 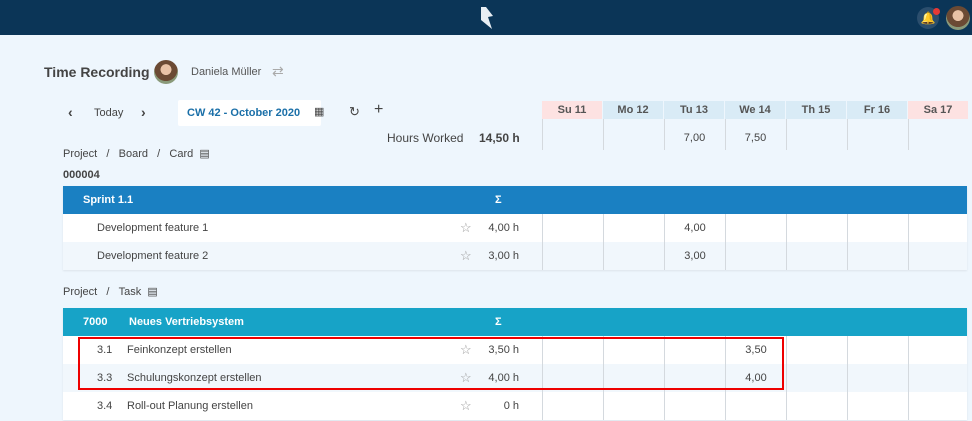 I want to click on task-name: Development feature 2, so click(x=153, y=256).